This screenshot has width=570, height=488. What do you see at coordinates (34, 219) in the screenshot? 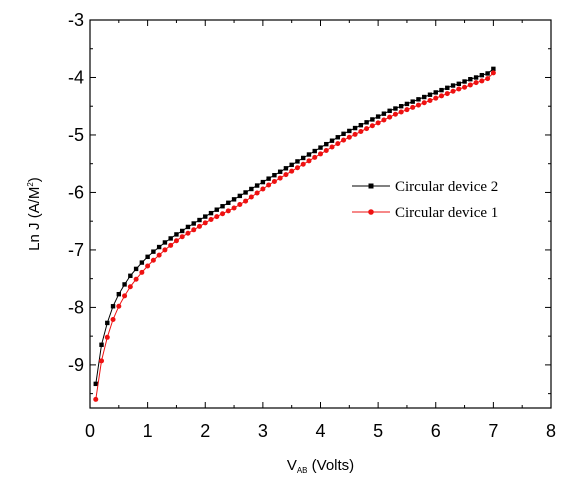
I see `y-axis-title-main: Ln J (A/M` at bounding box center [34, 219].